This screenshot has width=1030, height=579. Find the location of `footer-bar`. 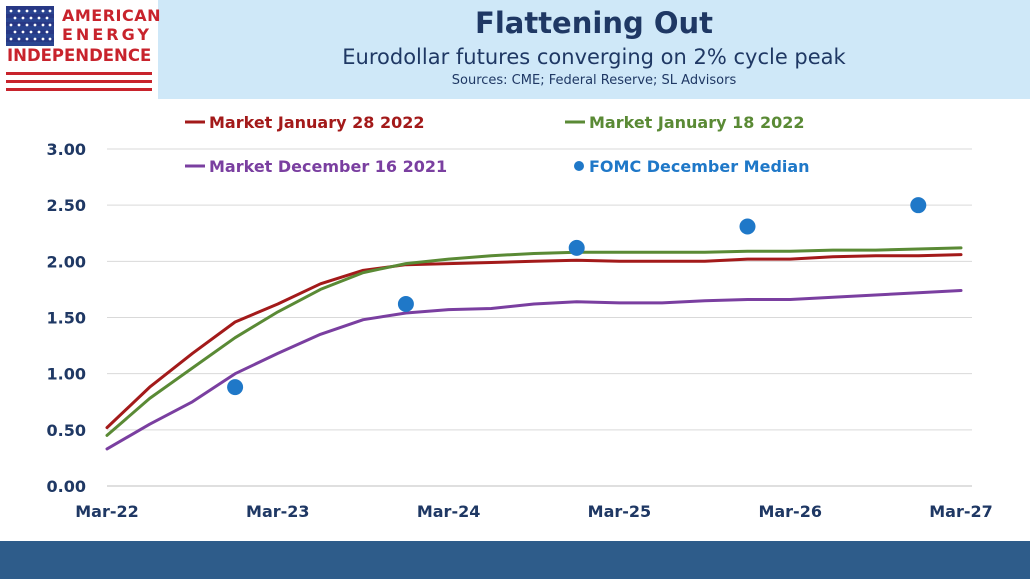

footer-bar is located at coordinates (515, 560).